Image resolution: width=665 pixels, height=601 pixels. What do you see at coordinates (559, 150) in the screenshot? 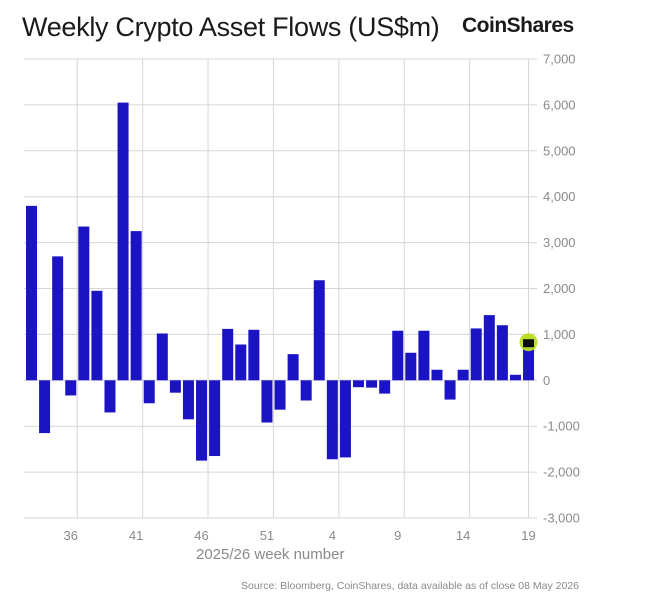
I see `y-tick-label: 5,000` at bounding box center [559, 150].